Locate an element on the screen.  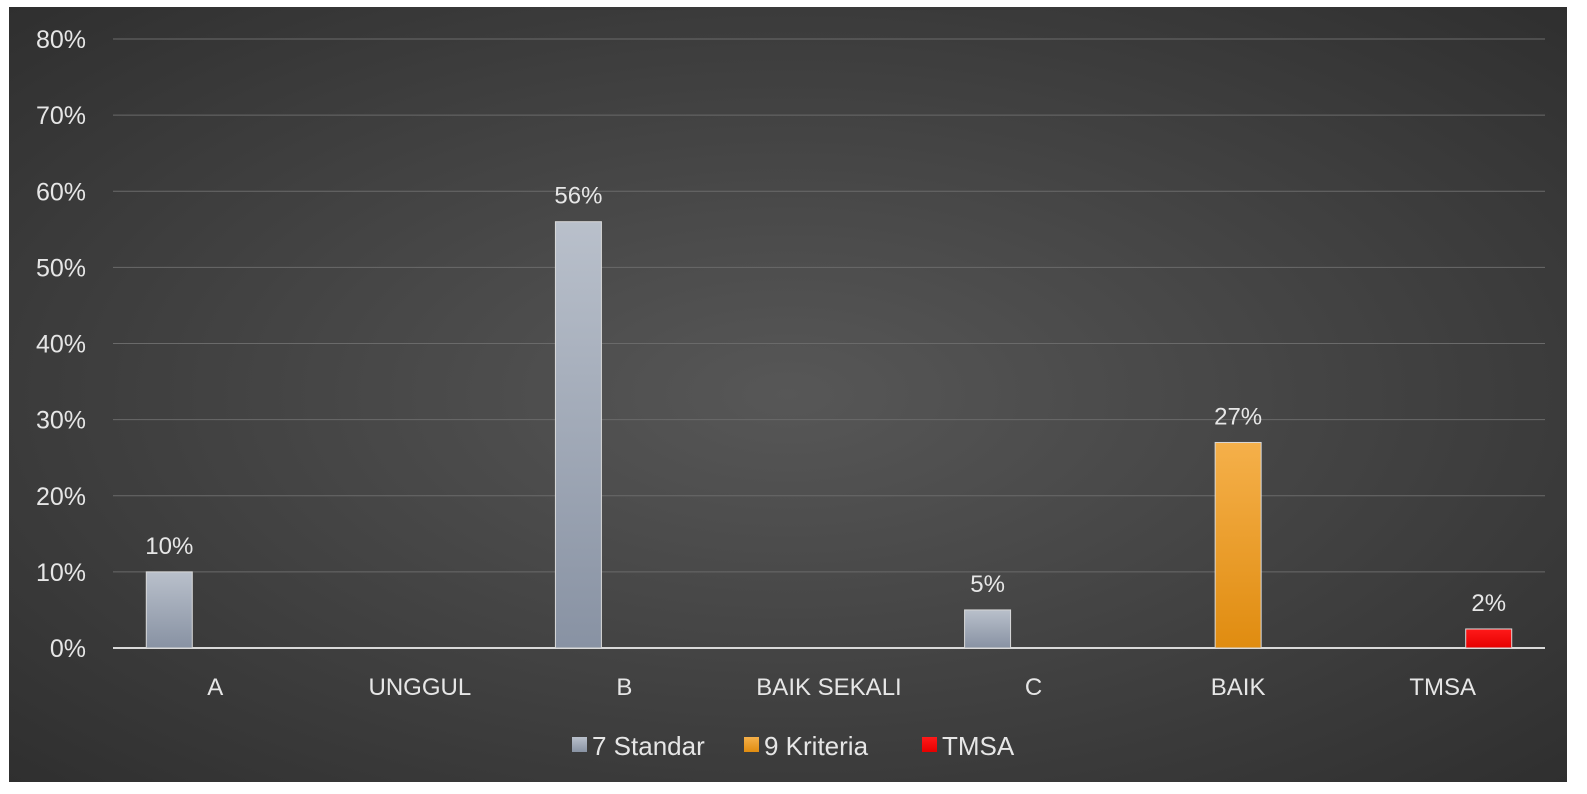
x-tick-label: TMSA is located at coordinates (1442, 687).